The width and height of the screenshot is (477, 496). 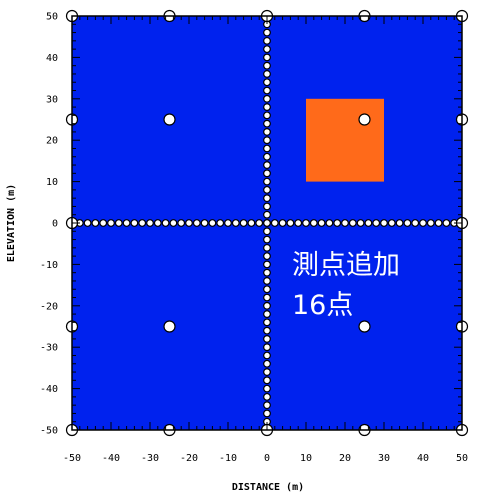 I want to click on x-tick-label: 50, so click(x=462, y=458).